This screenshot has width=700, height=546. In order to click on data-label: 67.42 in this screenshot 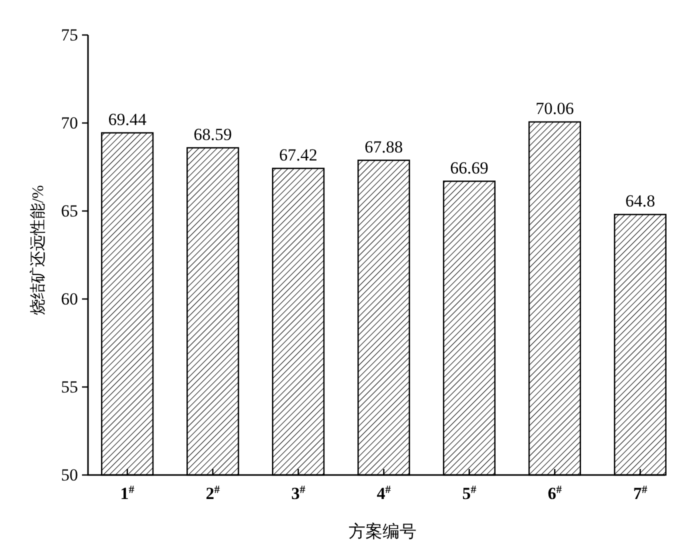, I will do `click(298, 154)`.